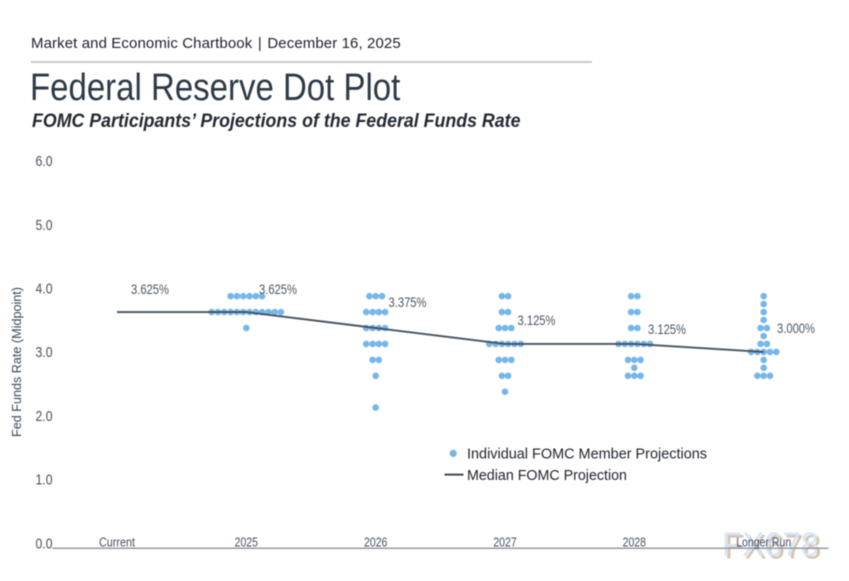 The height and width of the screenshot is (581, 849). What do you see at coordinates (44, 480) in the screenshot?
I see `svg-text: 1.0` at bounding box center [44, 480].